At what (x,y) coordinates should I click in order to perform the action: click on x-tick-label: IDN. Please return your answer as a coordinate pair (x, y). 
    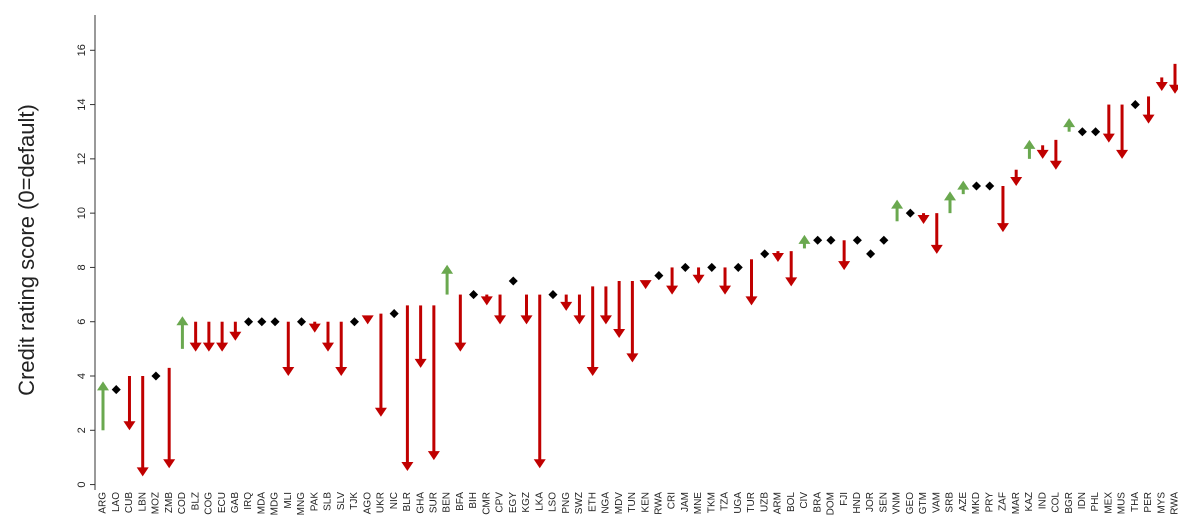
    Looking at the image, I should click on (1082, 500).